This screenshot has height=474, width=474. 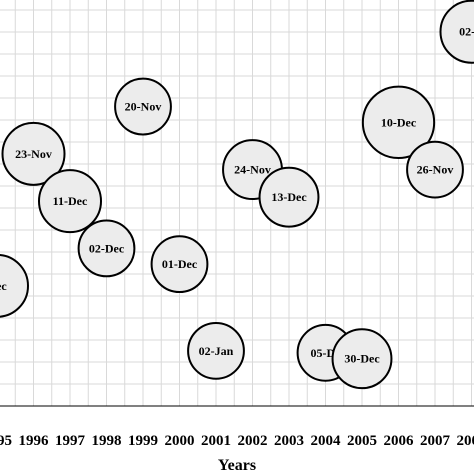 I want to click on bubble-point: 02-Jan, so click(x=216, y=350).